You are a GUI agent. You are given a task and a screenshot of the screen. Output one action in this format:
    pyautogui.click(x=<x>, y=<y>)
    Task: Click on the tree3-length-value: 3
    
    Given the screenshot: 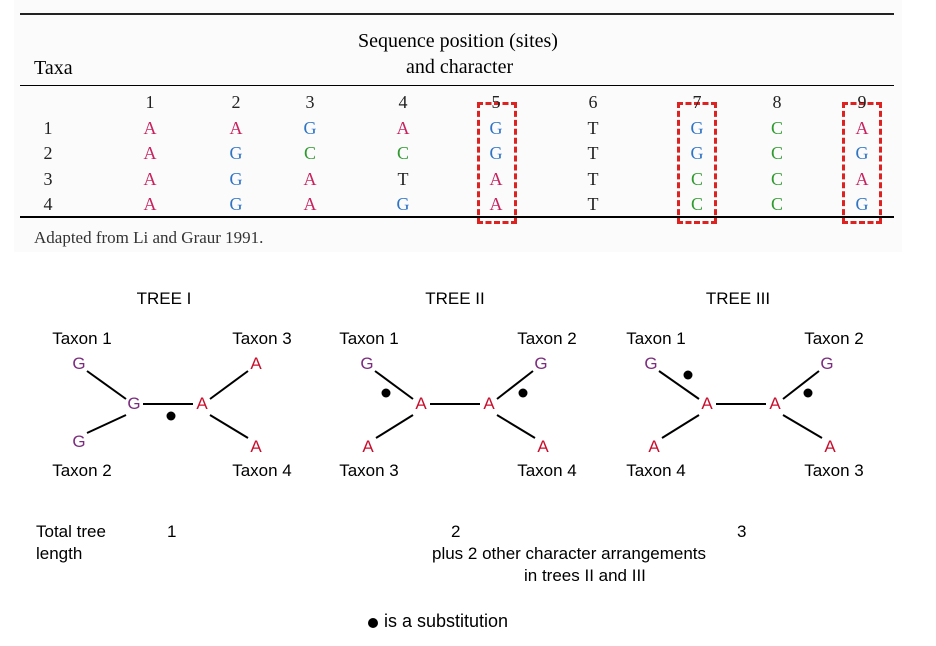 What is the action you would take?
    pyautogui.click(x=742, y=531)
    